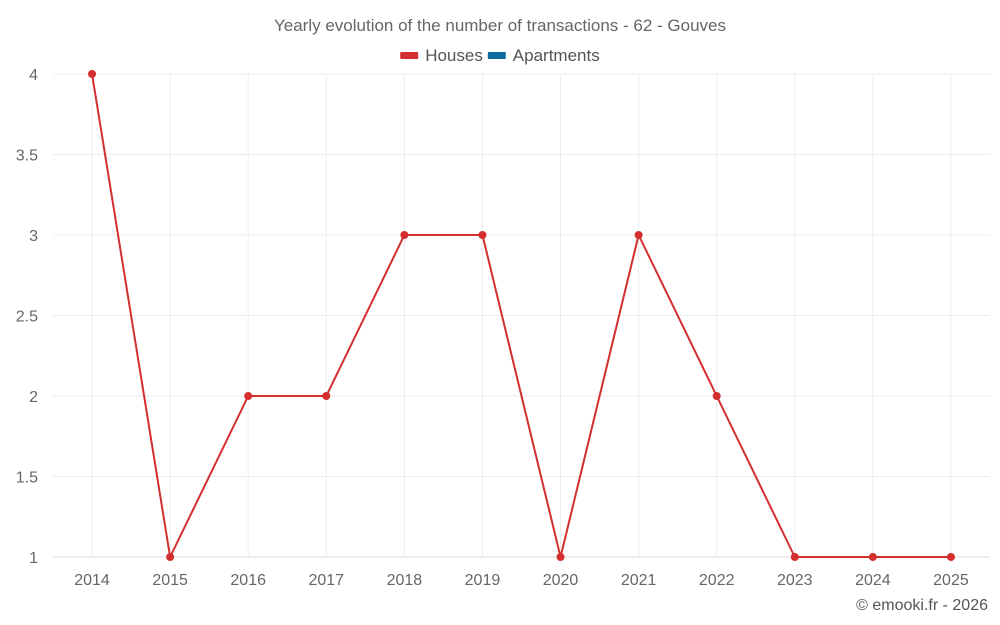 This screenshot has width=1000, height=625. Describe the element at coordinates (717, 580) in the screenshot. I see `x-tick-label: 2022` at that location.